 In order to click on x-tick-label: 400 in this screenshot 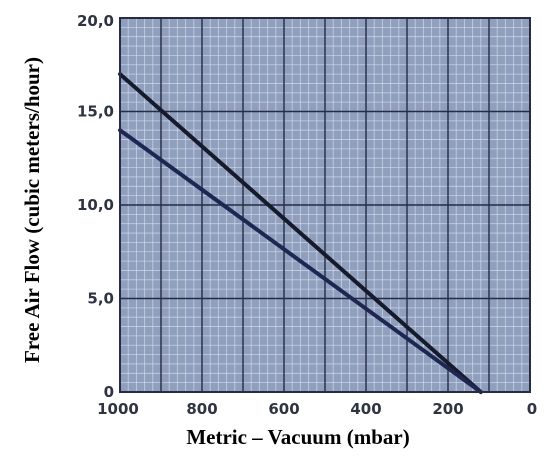, I will do `click(365, 409)`.